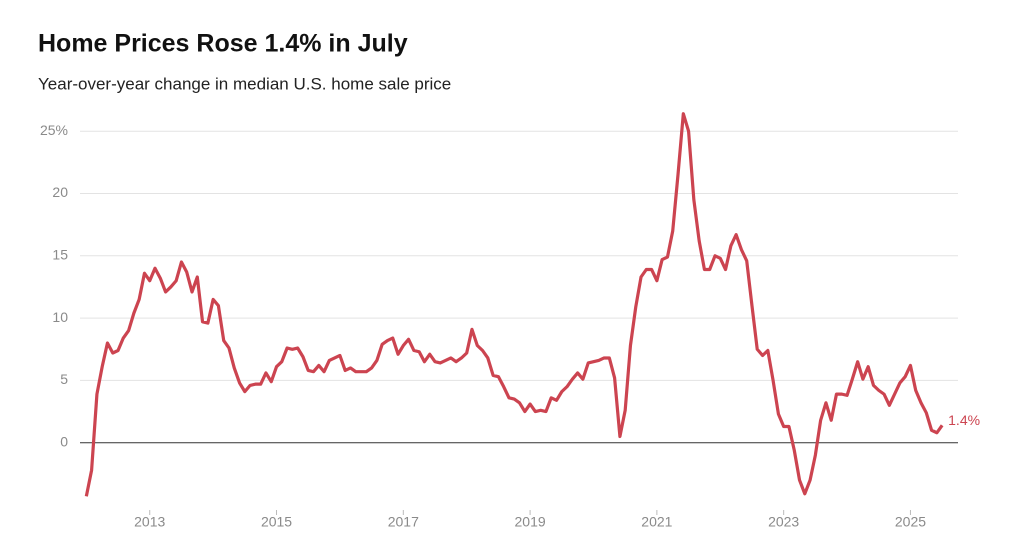 The image size is (1024, 549). I want to click on x-tick-label: 2013, so click(149, 522).